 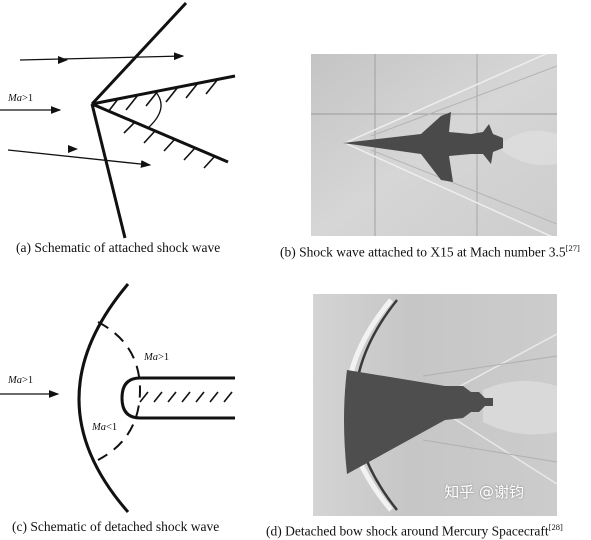 I want to click on blunt-body, so click(x=177, y=398).